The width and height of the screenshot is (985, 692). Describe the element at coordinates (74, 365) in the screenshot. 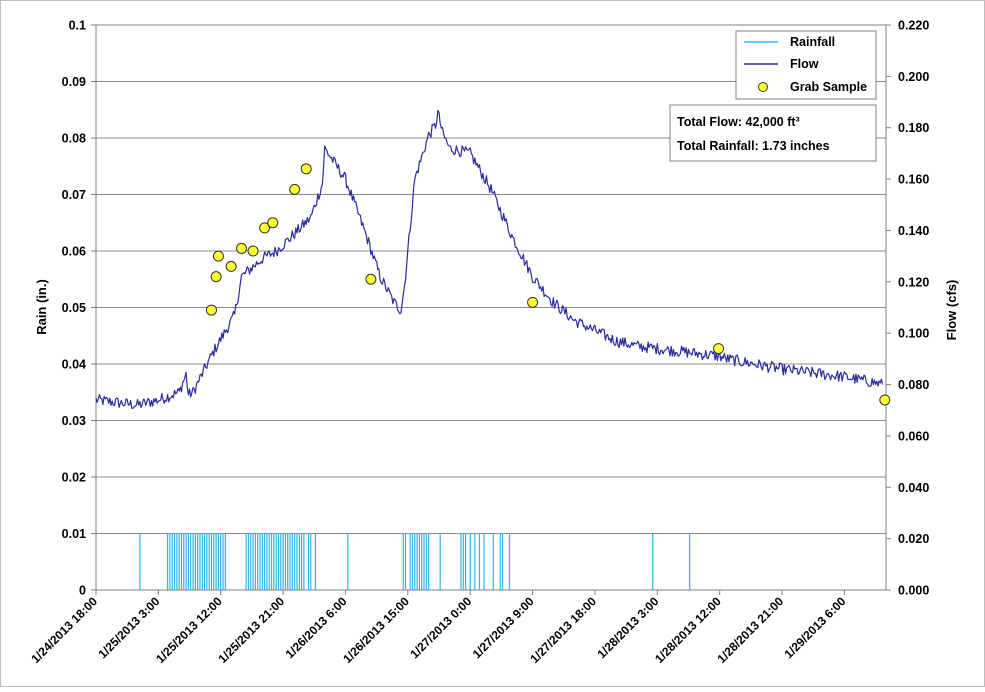

I see `left-tick-label: 0.04` at that location.